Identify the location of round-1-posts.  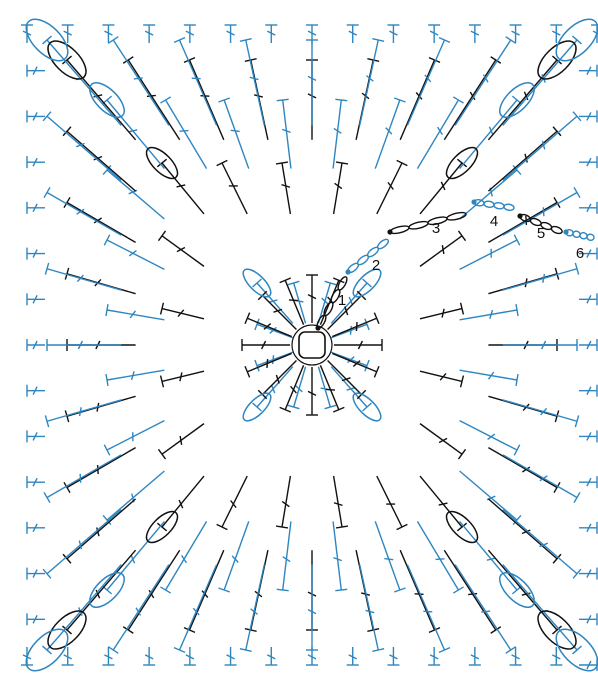
(312, 345).